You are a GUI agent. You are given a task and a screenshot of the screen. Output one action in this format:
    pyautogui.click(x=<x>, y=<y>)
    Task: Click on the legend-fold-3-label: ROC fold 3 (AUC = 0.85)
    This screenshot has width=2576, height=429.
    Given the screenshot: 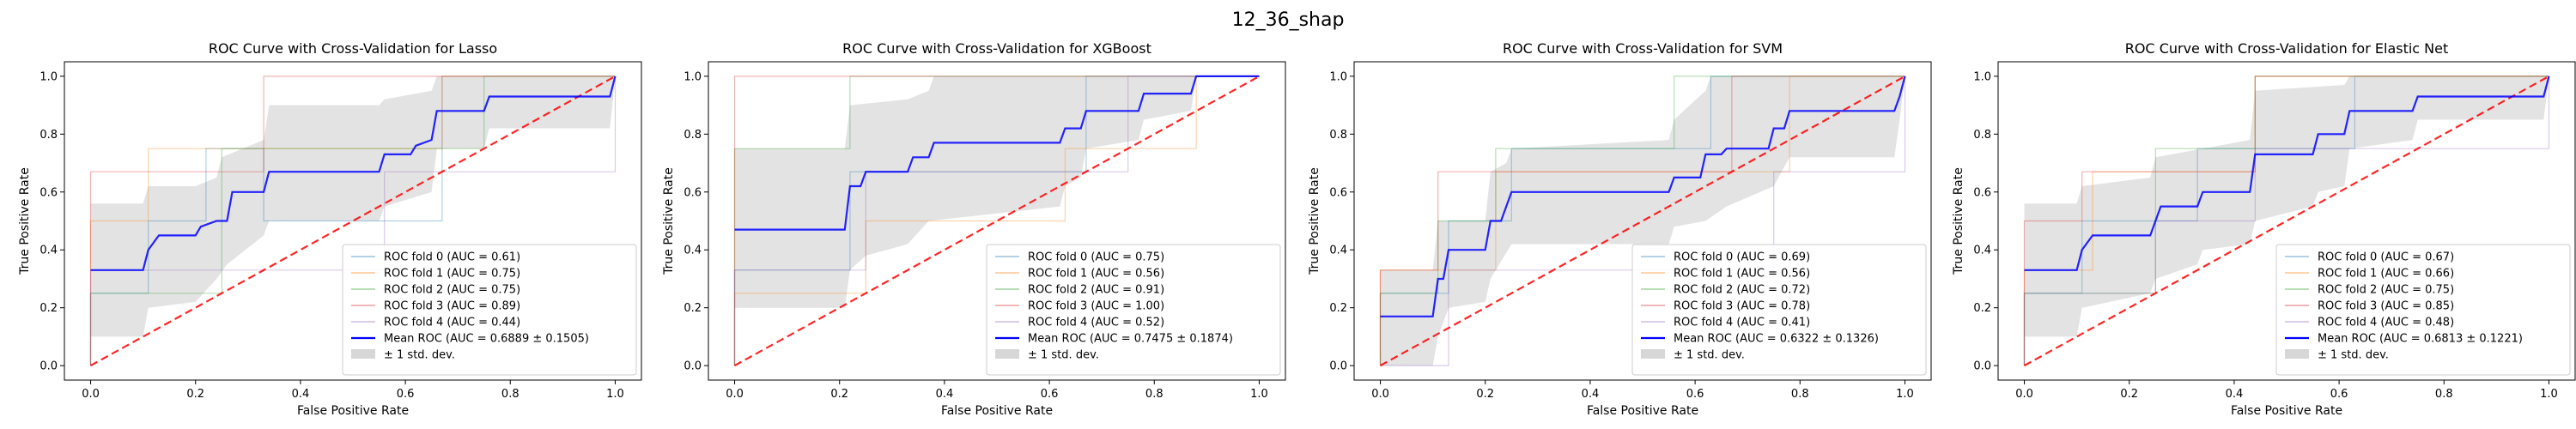 What is the action you would take?
    pyautogui.click(x=2386, y=306)
    